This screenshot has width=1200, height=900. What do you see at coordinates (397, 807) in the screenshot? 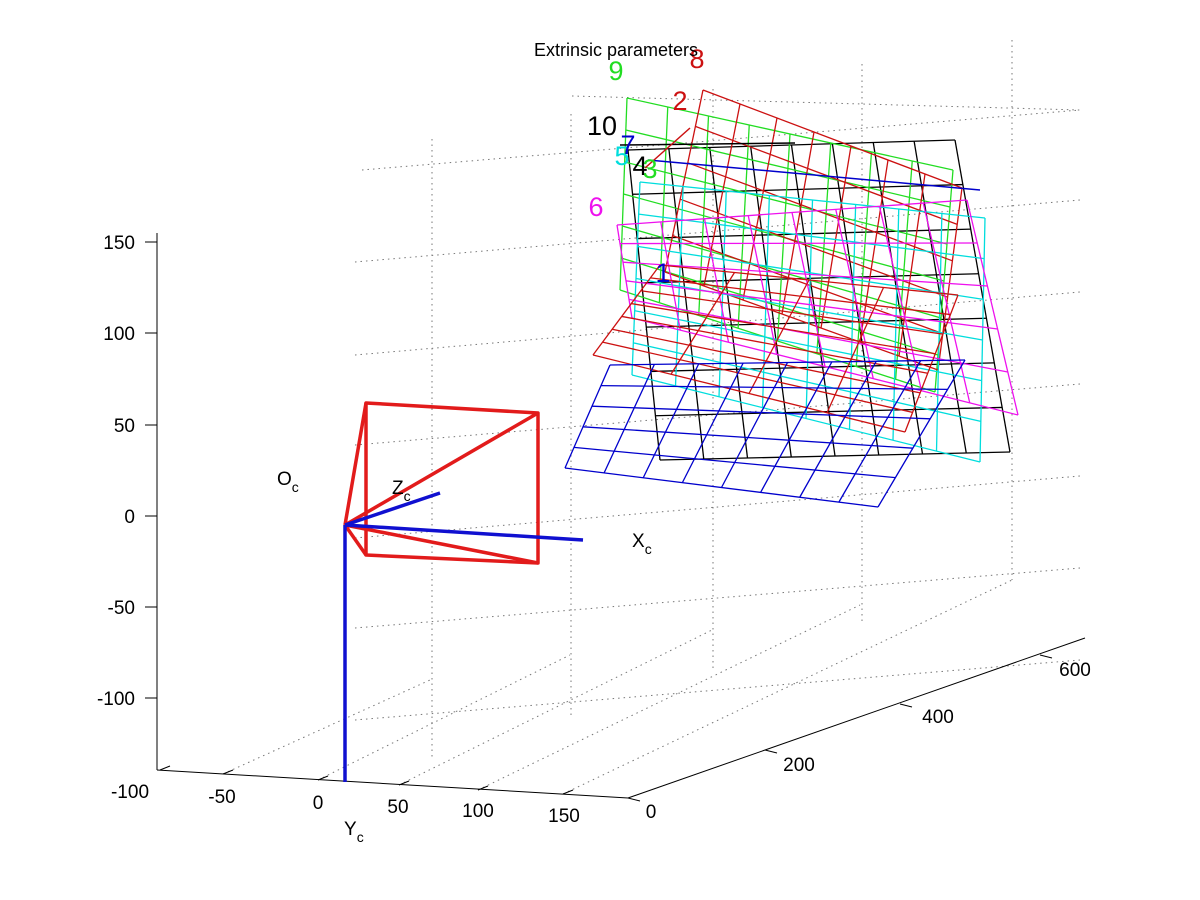
I see `x-tick-label: 50` at bounding box center [397, 807].